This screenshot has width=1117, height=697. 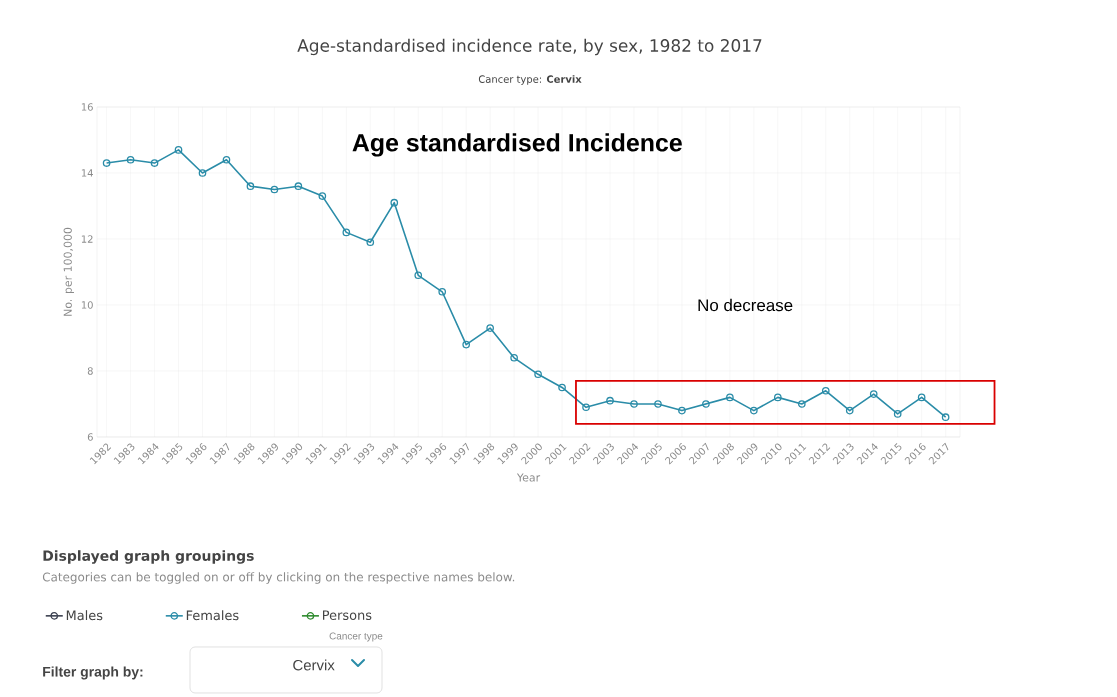 What do you see at coordinates (356, 637) in the screenshot?
I see `text: Cancer type` at bounding box center [356, 637].